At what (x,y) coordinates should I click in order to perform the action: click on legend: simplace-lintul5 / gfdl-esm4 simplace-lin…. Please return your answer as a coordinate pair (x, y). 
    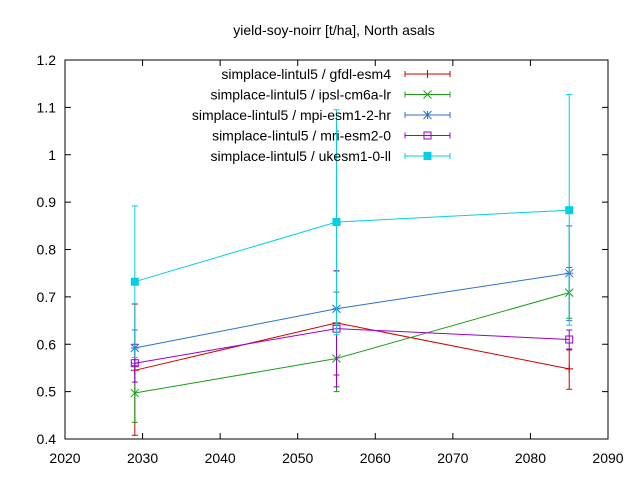
    Looking at the image, I should click on (321, 115).